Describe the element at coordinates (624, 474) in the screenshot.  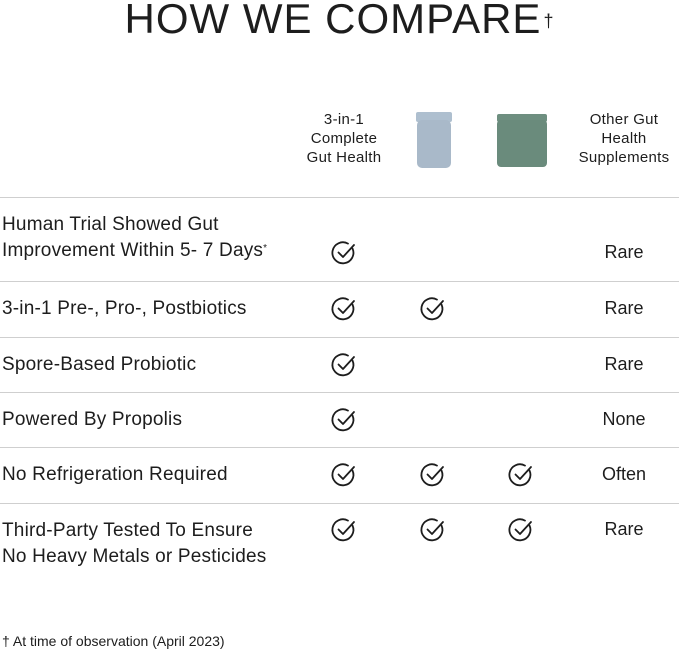
I see `others-value: Often` at that location.